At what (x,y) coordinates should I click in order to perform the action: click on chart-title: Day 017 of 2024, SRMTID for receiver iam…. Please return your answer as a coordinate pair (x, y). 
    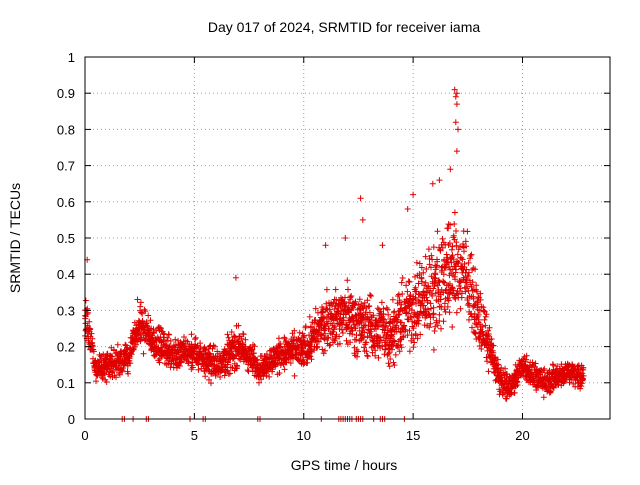
    Looking at the image, I should click on (344, 27).